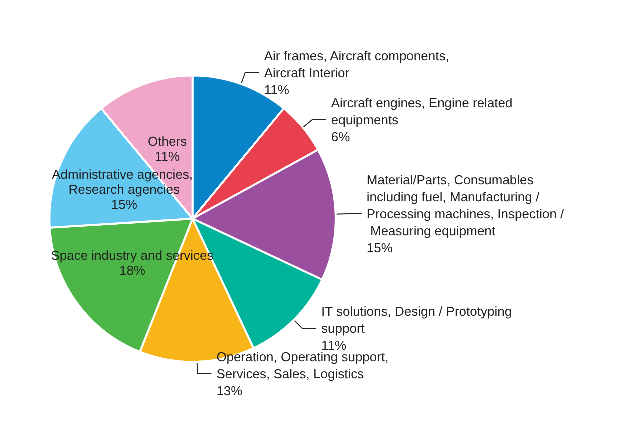 This screenshot has height=421, width=622. What do you see at coordinates (358, 64) in the screenshot?
I see `slice-label: Air frames, Aircraft components, Aircraft Interior` at bounding box center [358, 64].